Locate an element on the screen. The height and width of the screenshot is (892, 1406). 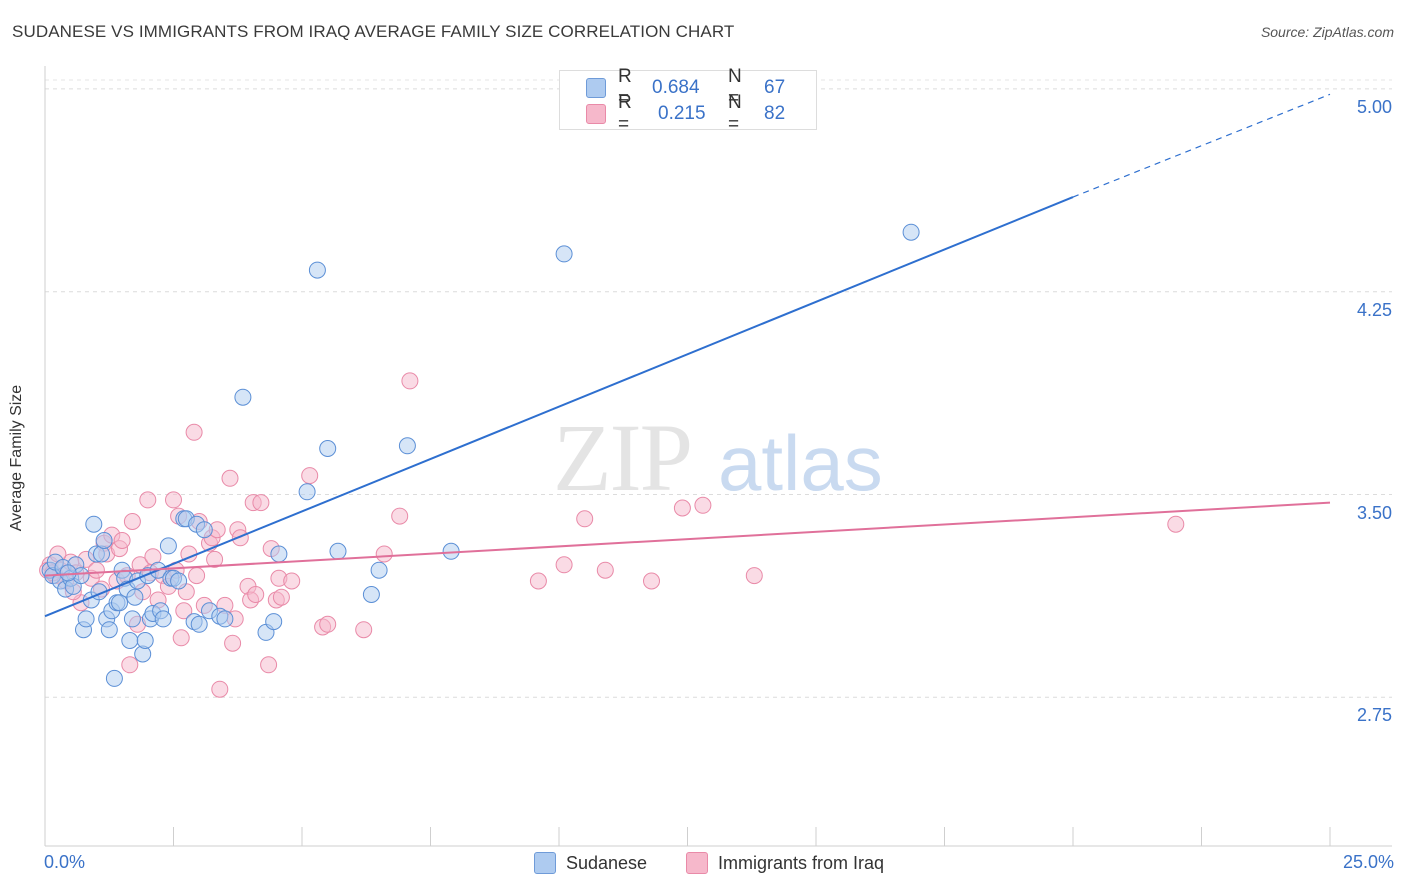
legend-label-sudanese: Sudanese is located at coordinates (607, 862).